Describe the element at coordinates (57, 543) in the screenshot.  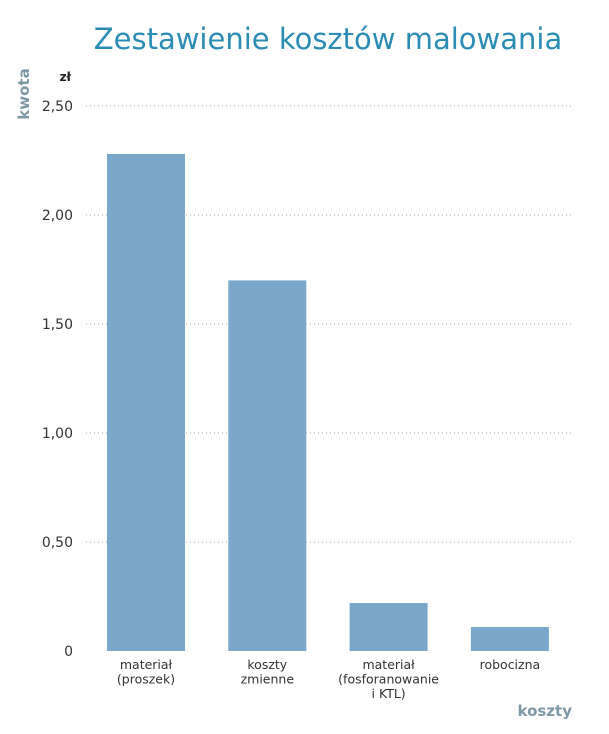
I see `y-tick-label: 0,50` at that location.